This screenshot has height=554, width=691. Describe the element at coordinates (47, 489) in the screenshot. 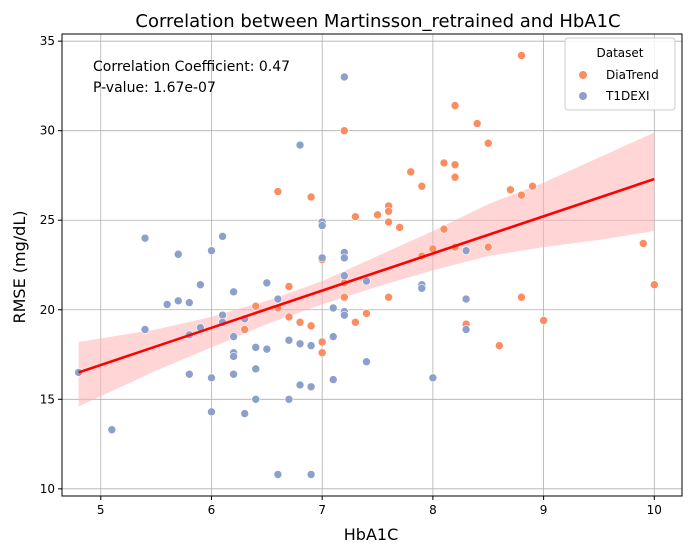

I see `y-tick-label: 10` at that location.